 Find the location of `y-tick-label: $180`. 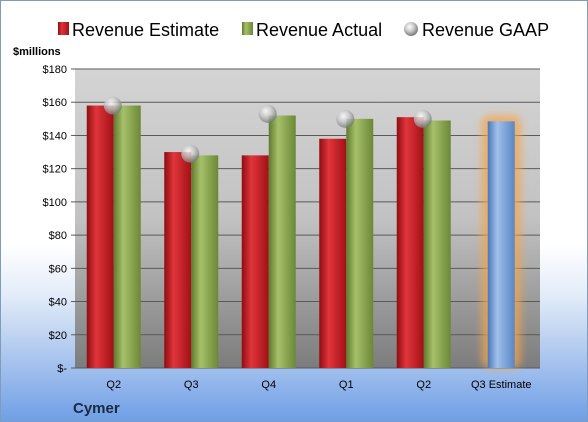

y-tick-label: $180 is located at coordinates (55, 70).